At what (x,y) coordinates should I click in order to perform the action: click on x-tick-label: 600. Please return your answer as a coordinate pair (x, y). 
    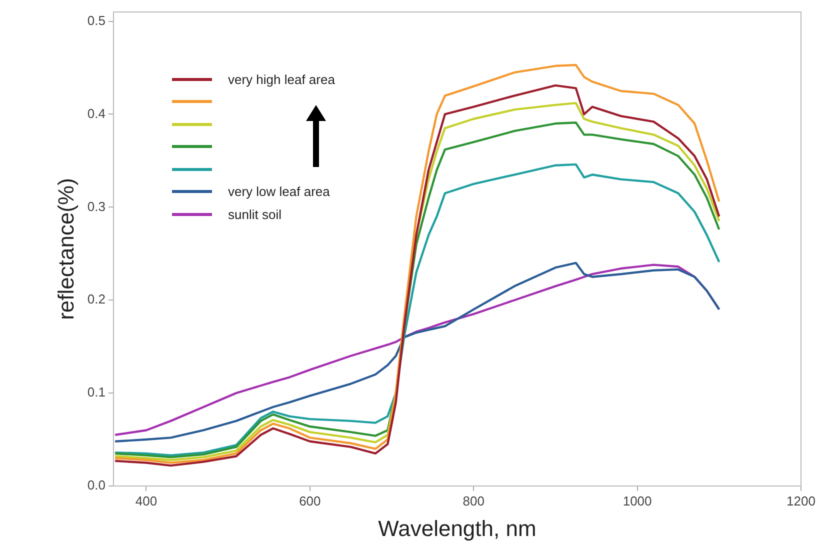
    Looking at the image, I should click on (310, 500).